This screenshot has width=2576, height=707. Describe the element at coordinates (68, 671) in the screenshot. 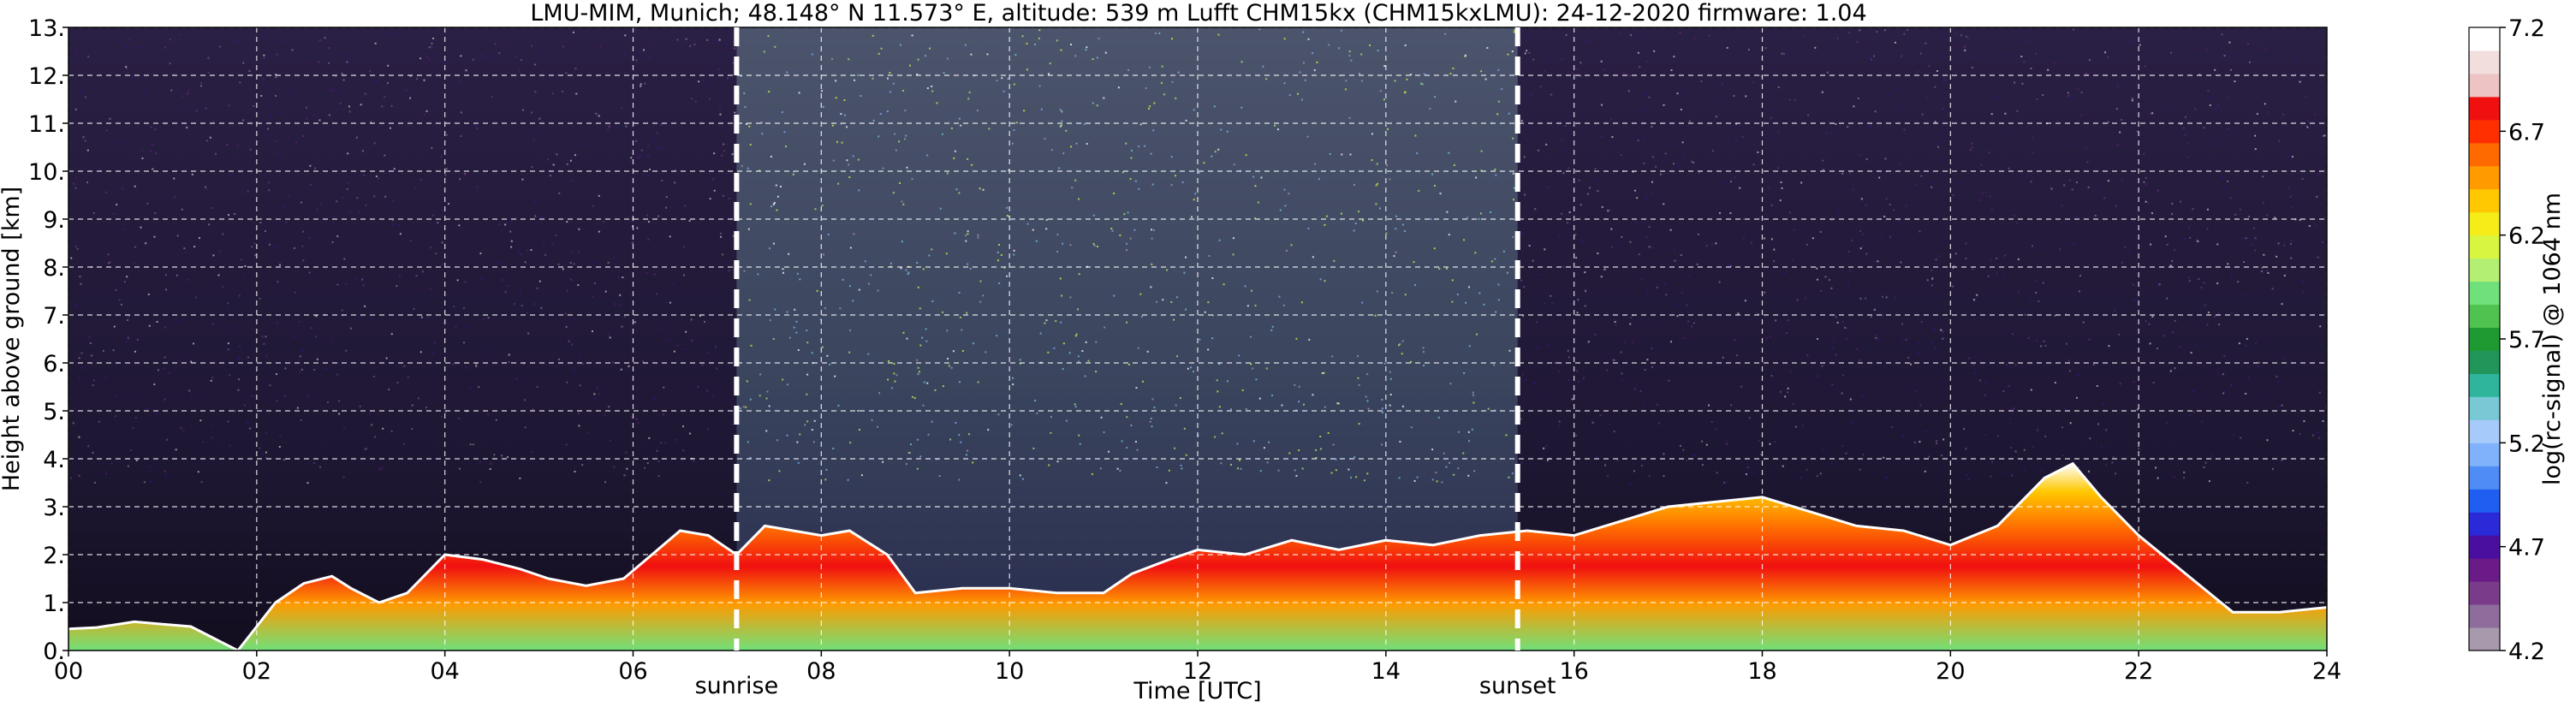

I see `x-tick-label: 00` at that location.